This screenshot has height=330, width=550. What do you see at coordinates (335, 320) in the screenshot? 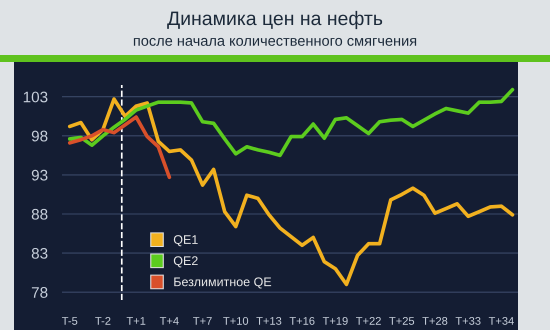
I see `x-tick-label: T+19` at bounding box center [335, 320].